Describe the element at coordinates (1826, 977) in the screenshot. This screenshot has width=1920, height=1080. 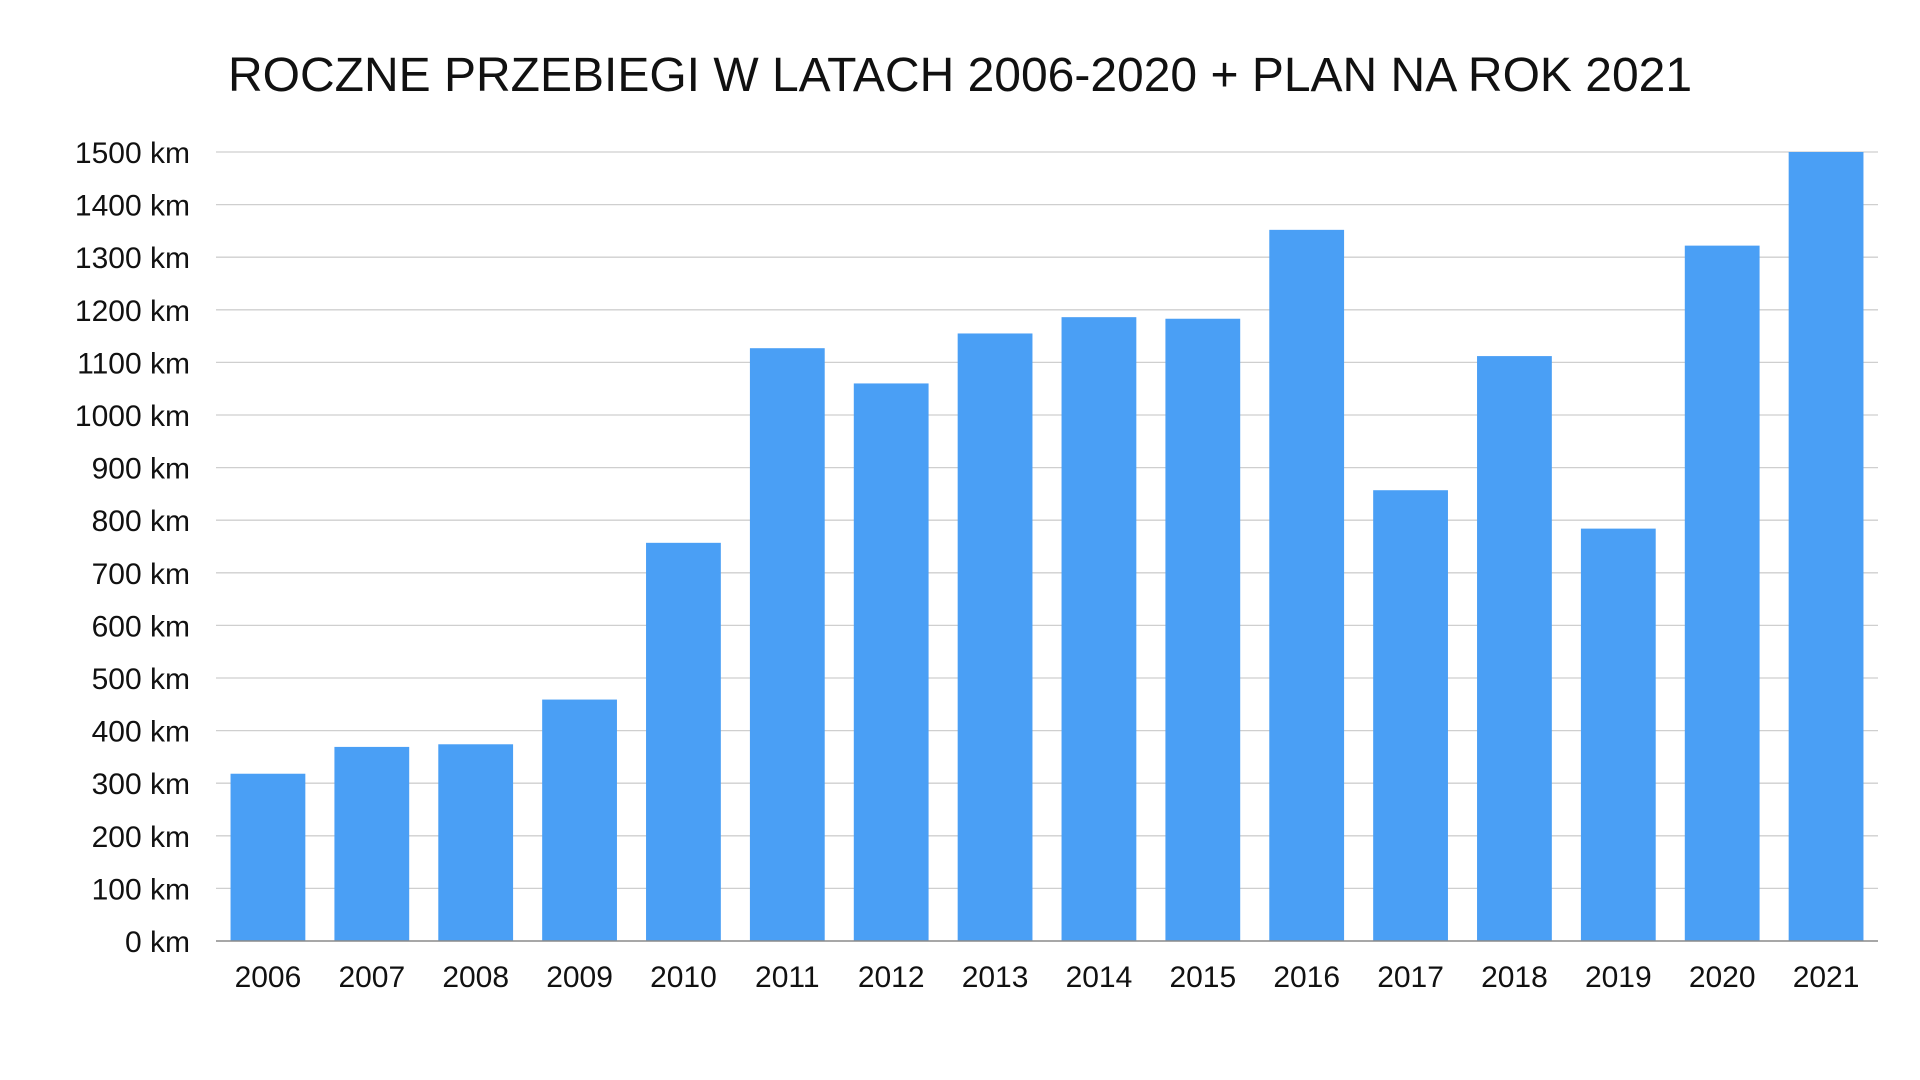
I see `x-tick-label: 2021` at that location.